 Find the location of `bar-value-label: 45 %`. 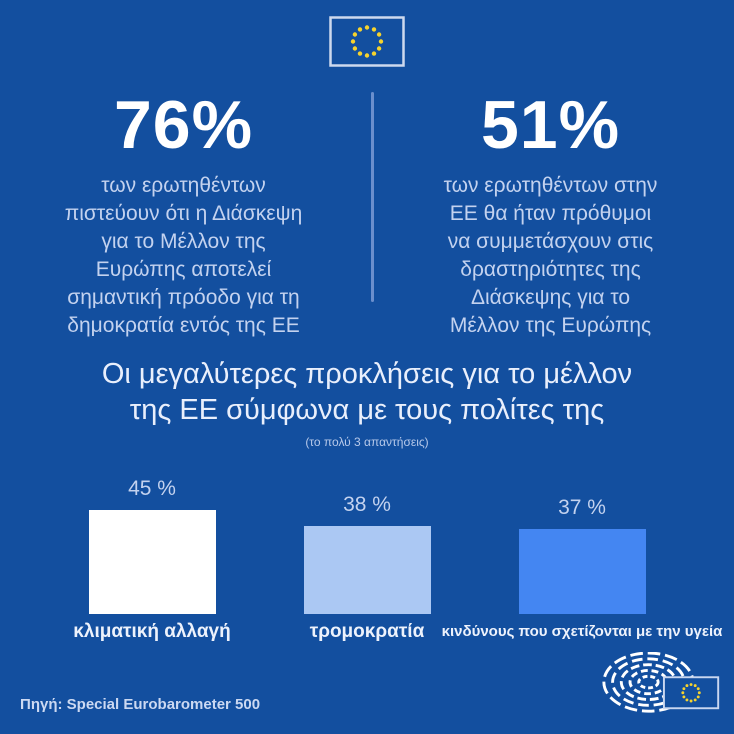

bar-value-label: 45 % is located at coordinates (152, 488).